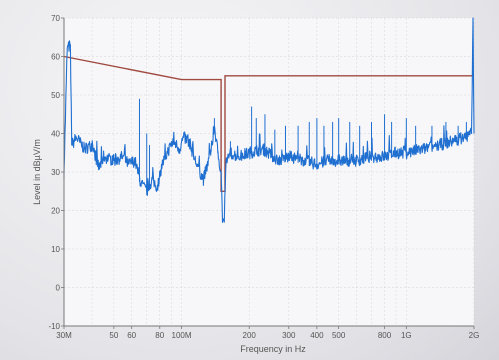 This screenshot has height=360, width=499. Describe the element at coordinates (54, 326) in the screenshot. I see `y-tick-label: -10` at that location.